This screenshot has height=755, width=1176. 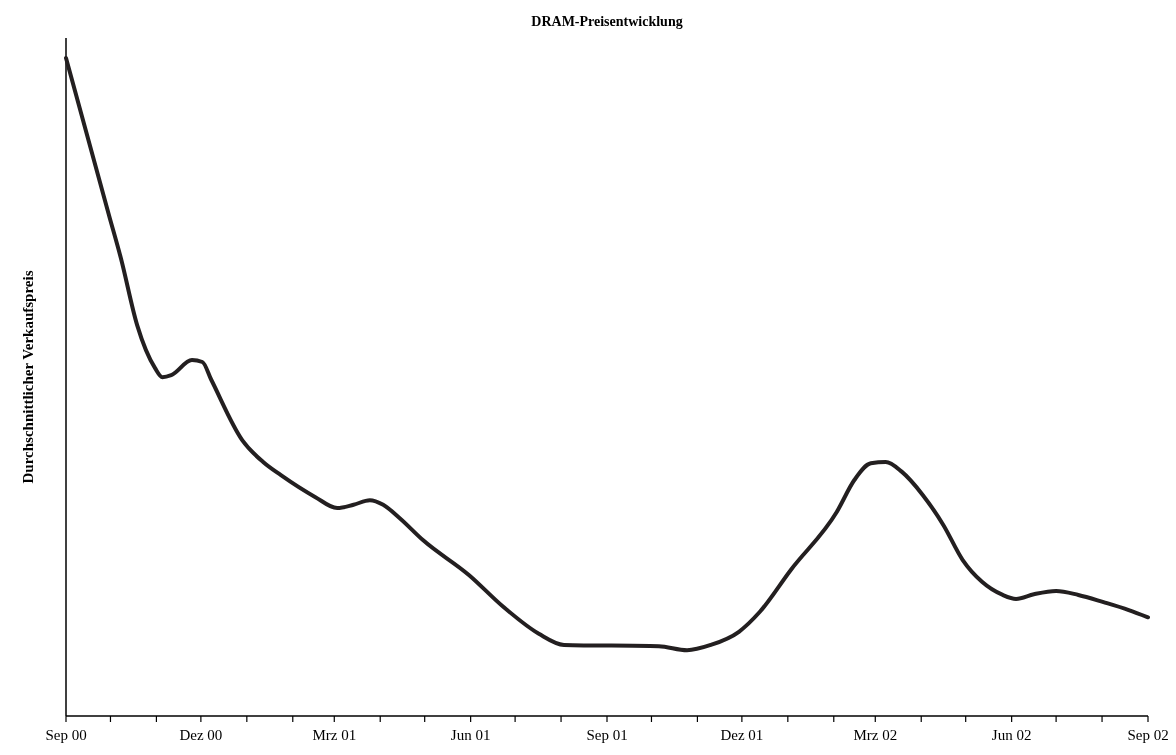 What do you see at coordinates (470, 735) in the screenshot?
I see `x-tick-label: Jun 01` at bounding box center [470, 735].